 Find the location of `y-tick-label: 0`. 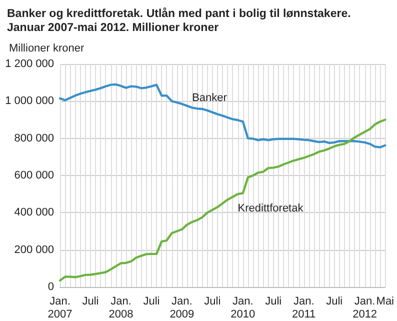

y-tick-label: 0 is located at coordinates (51, 287).